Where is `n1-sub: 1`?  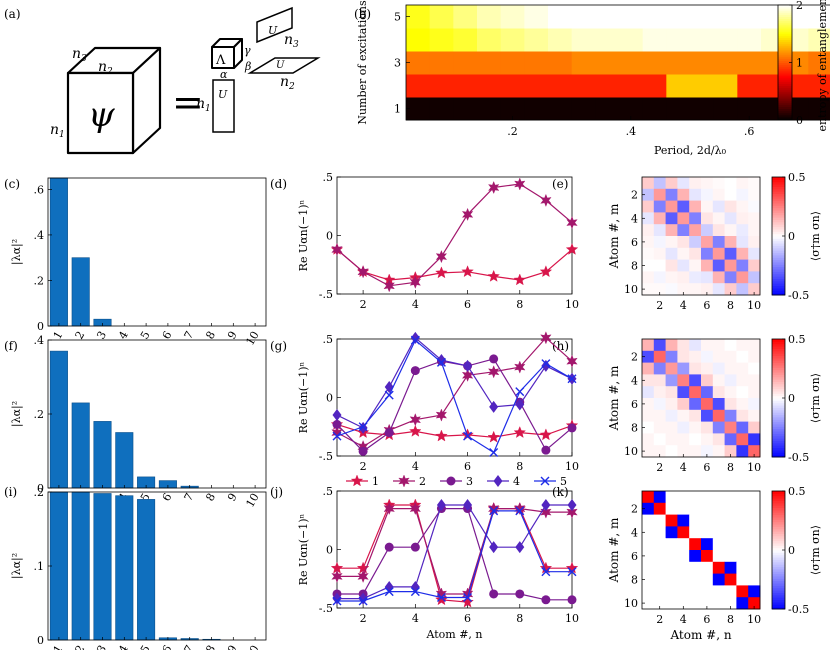
n1-sub: 1 is located at coordinates (62, 135).